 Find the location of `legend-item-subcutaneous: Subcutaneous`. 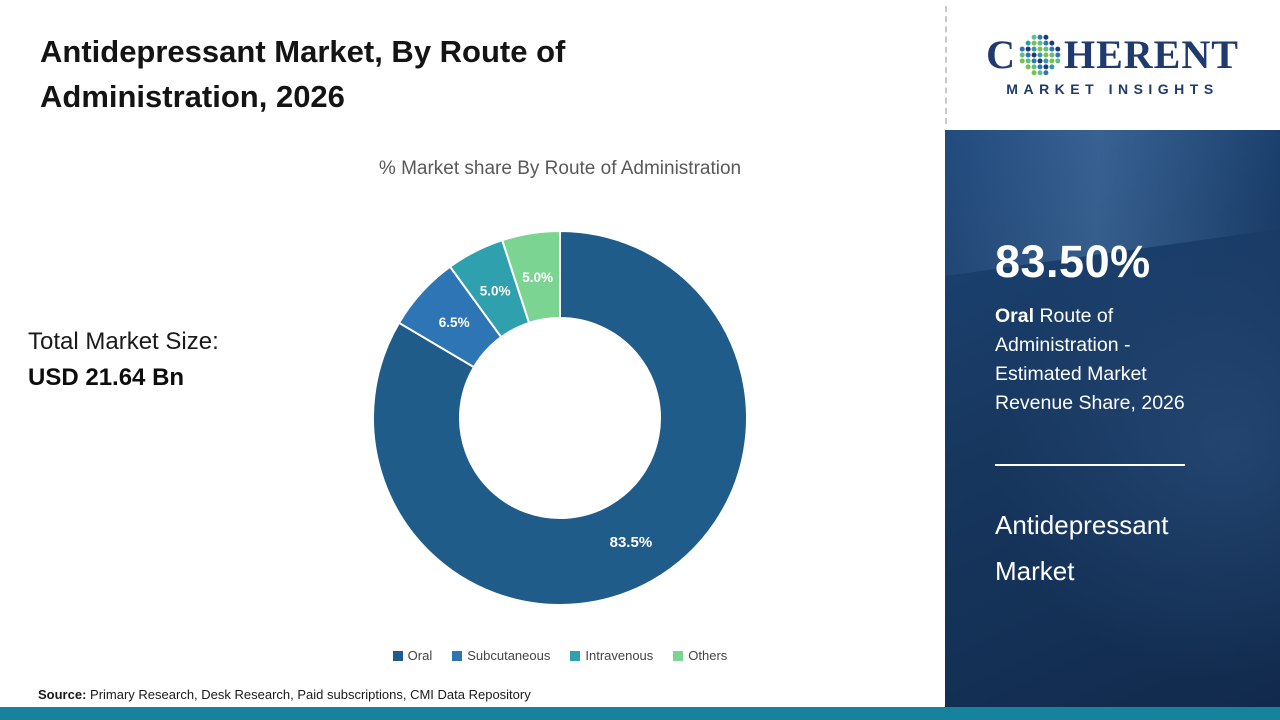

legend-item-subcutaneous: Subcutaneous is located at coordinates (501, 655).